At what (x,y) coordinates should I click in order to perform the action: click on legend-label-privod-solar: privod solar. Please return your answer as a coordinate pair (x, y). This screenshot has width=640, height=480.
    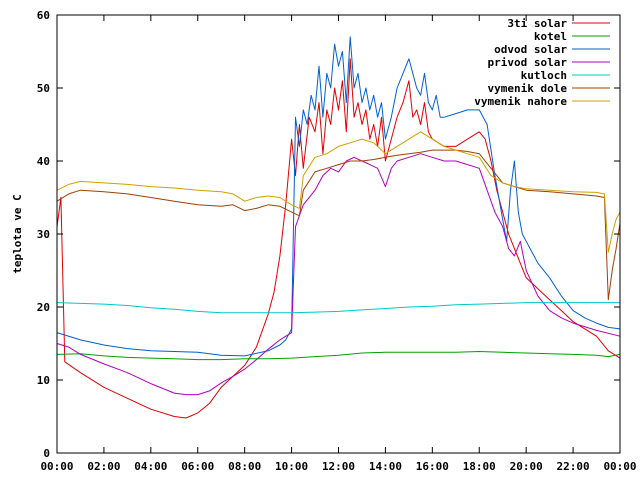
    Looking at the image, I should click on (528, 62).